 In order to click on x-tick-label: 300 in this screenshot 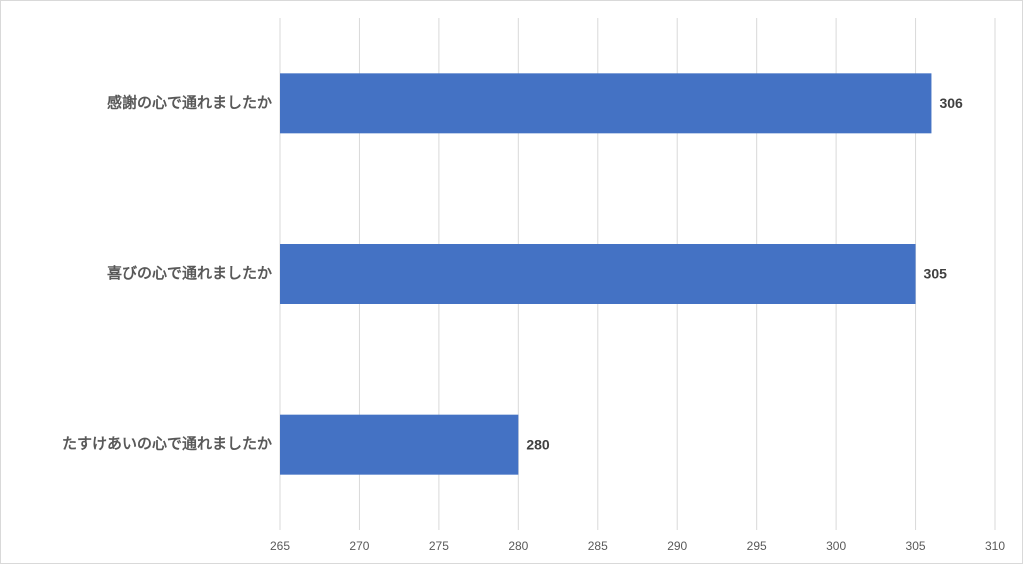, I will do `click(836, 546)`.